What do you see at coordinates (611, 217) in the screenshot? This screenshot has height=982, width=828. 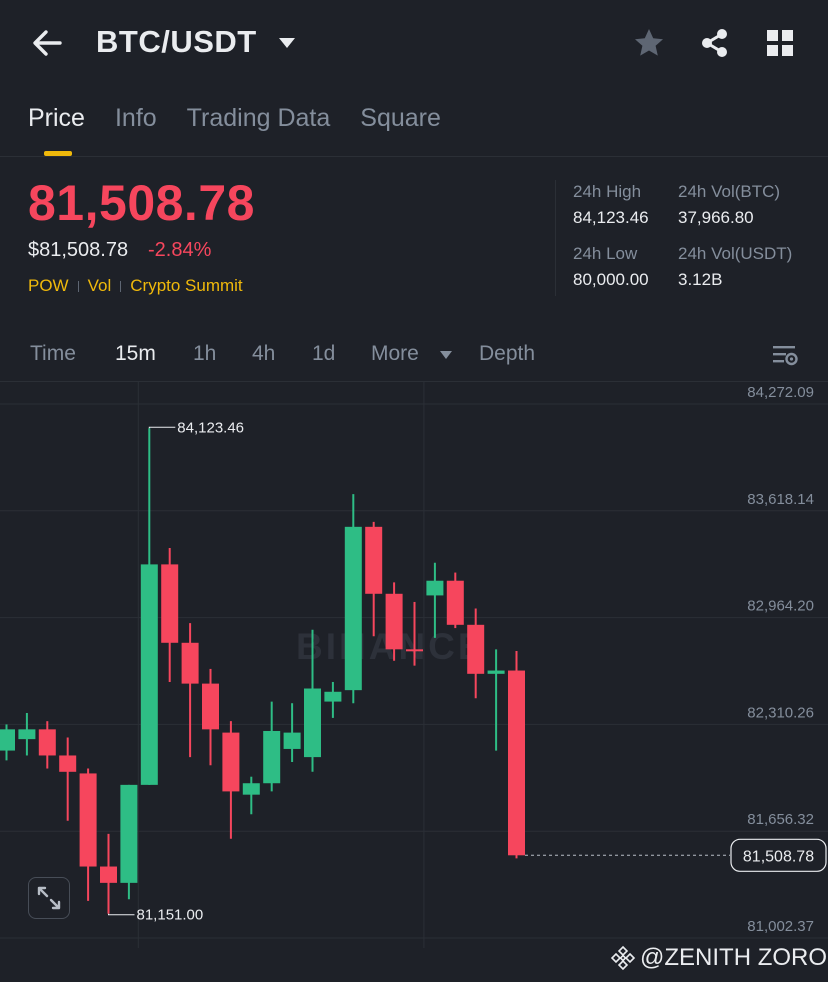 I see `stat-high-value: 84,123.46` at bounding box center [611, 217].